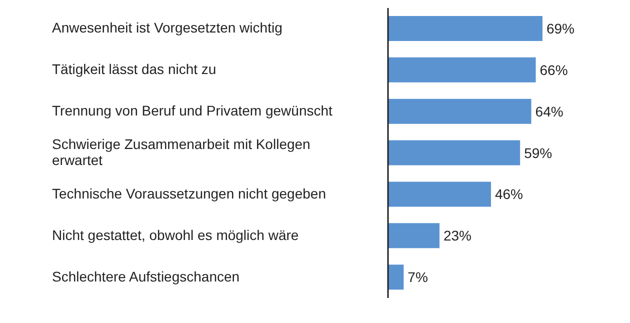 The height and width of the screenshot is (323, 630). I want to click on data-label: 69%, so click(560, 28).